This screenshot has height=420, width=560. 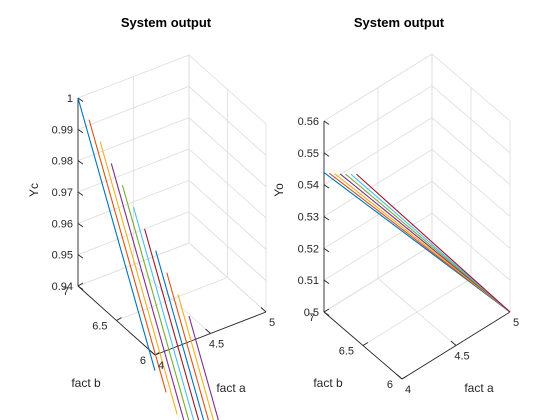 What do you see at coordinates (328, 383) in the screenshot?
I see `chart-right-y-axis-label: fact b` at bounding box center [328, 383].